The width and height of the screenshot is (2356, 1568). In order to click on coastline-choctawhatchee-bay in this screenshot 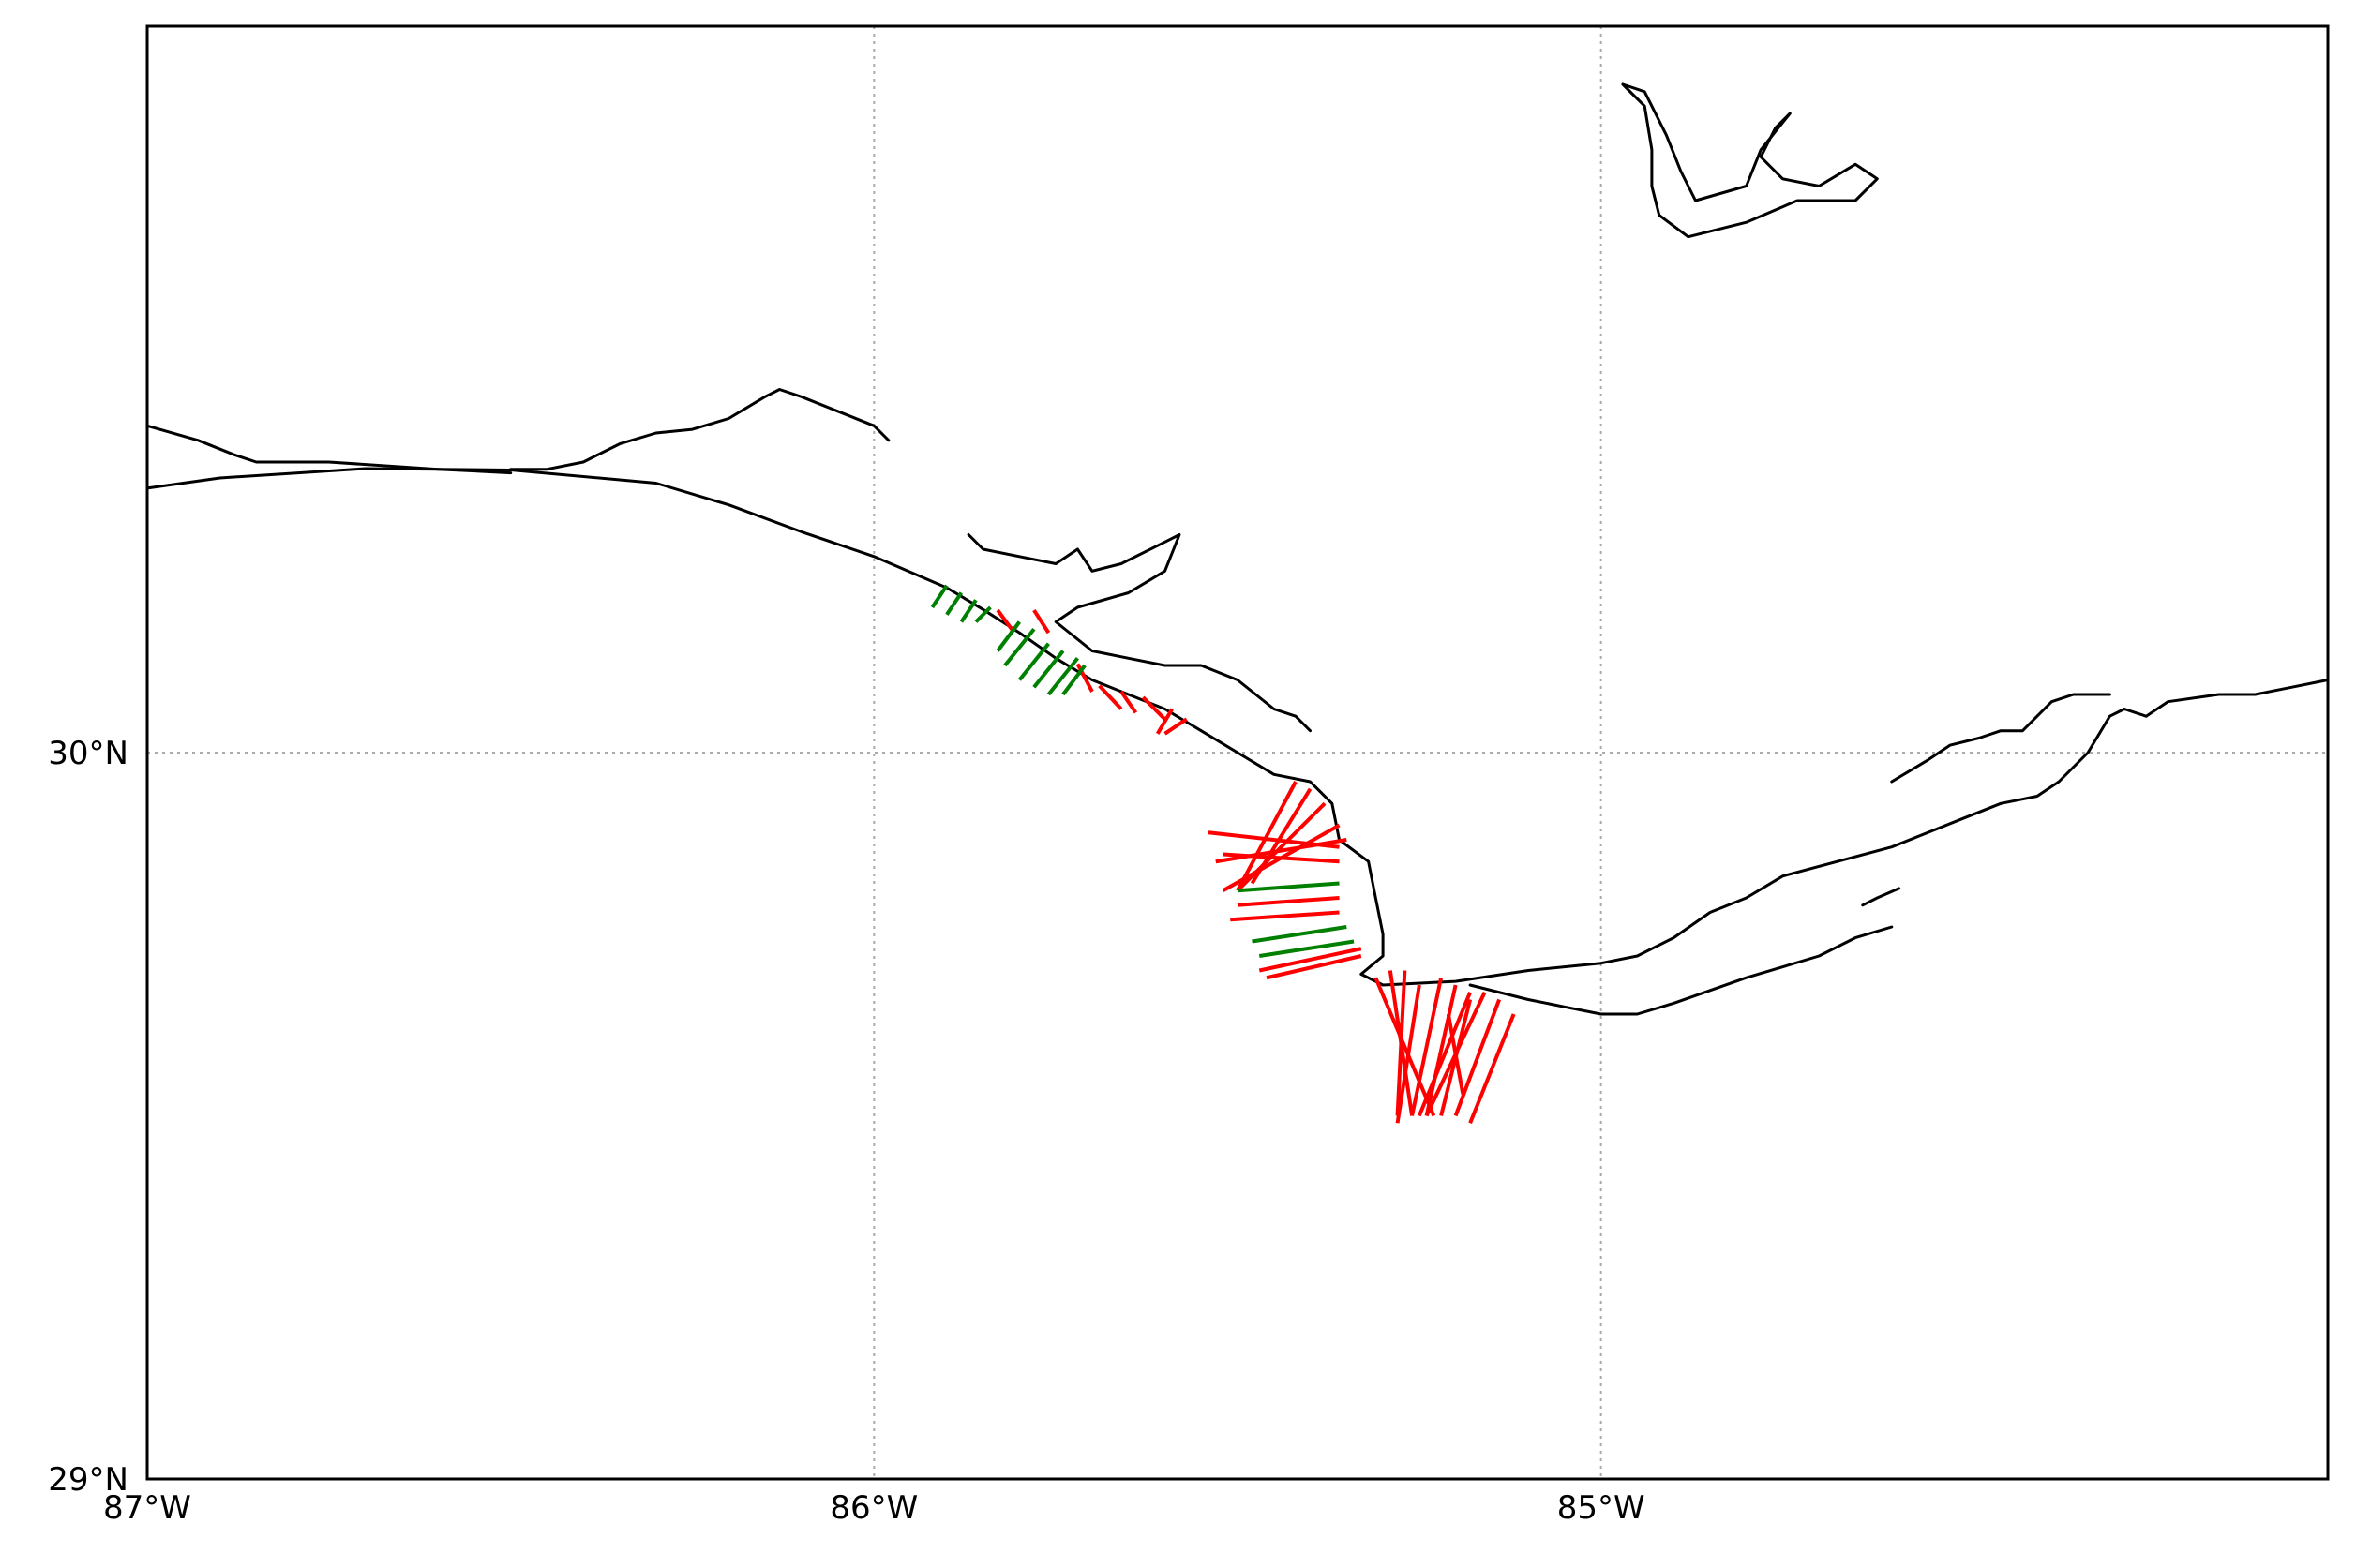, I will do `click(700, 430)`.